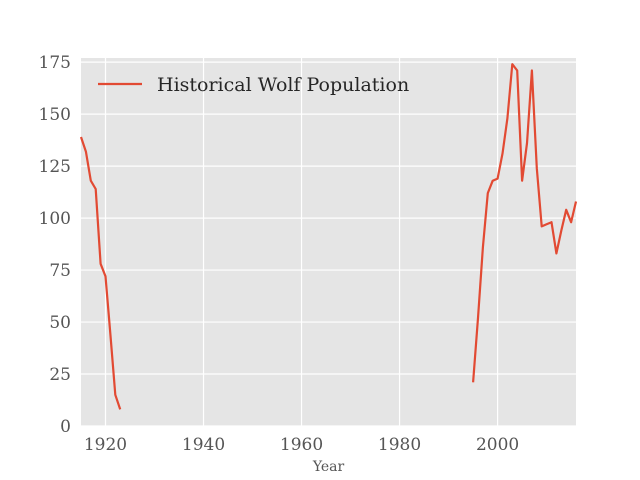  Describe the element at coordinates (55, 63) in the screenshot. I see `y-tick-label: 175` at that location.